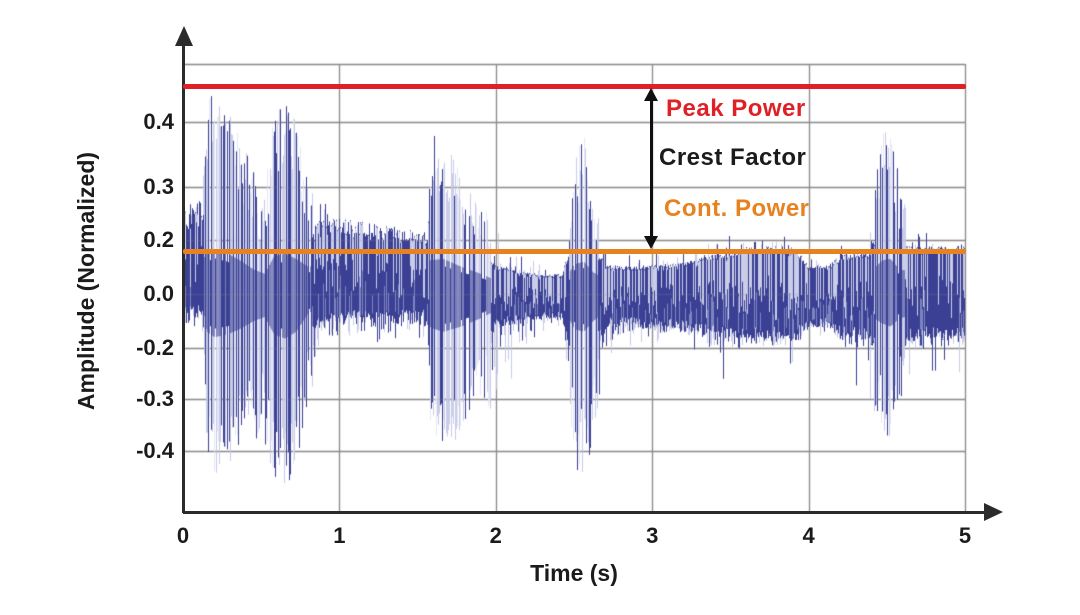 This screenshot has height=615, width=1080. What do you see at coordinates (339, 535) in the screenshot?
I see `x-tick-label: 1` at bounding box center [339, 535].